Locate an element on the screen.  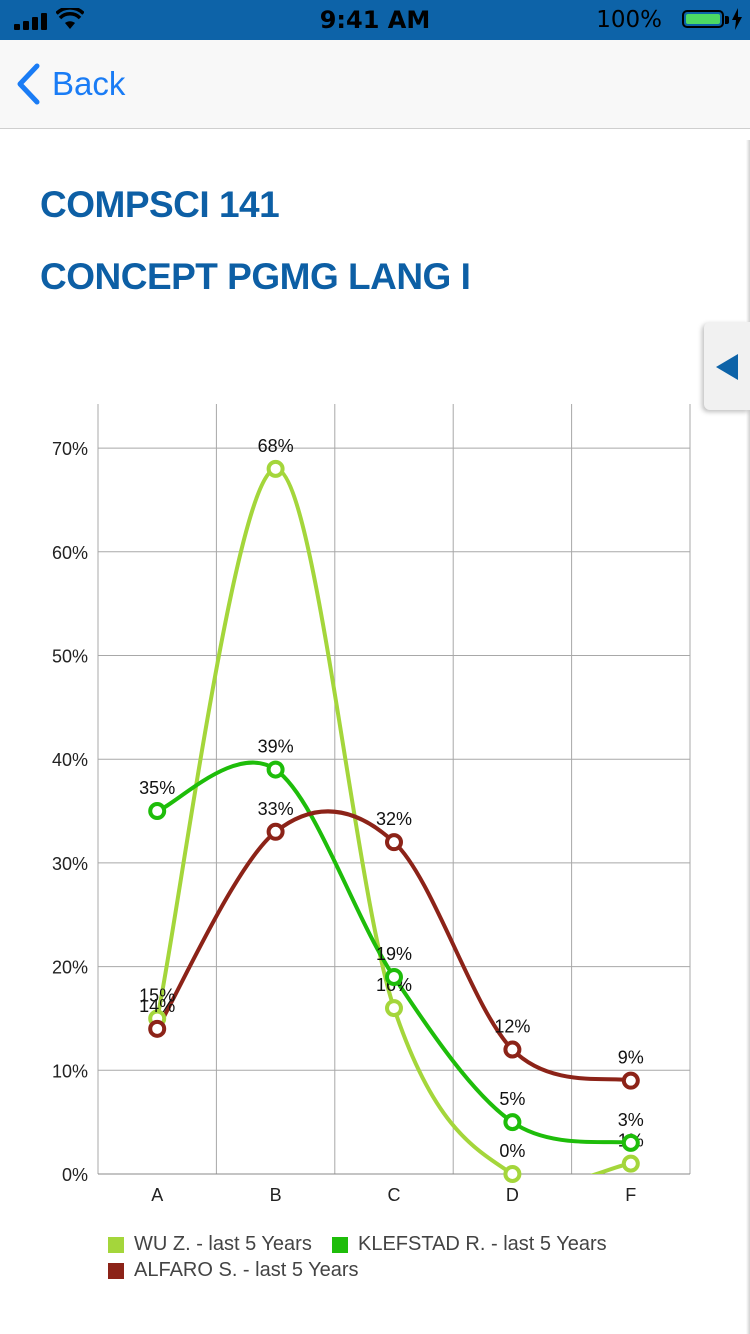
battery-percent: 100% is located at coordinates (629, 20).